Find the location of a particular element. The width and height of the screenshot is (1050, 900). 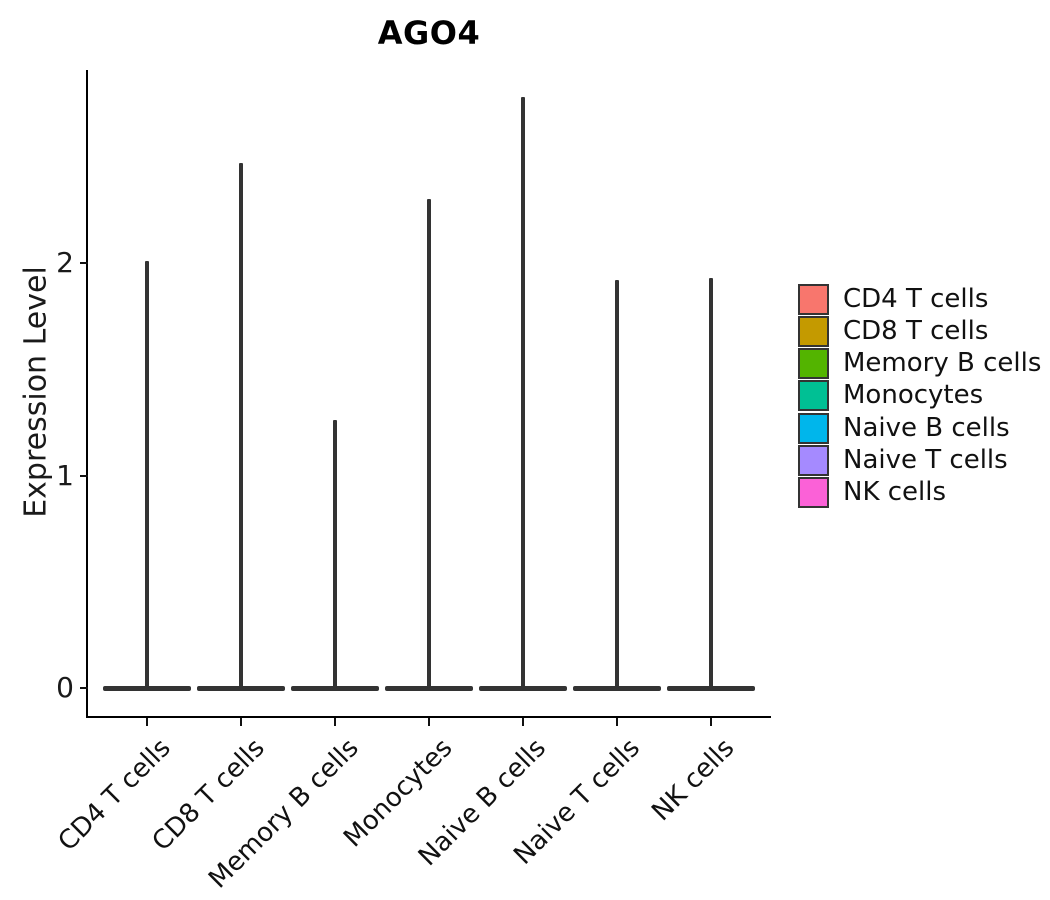

legend-label: CD8 T cells is located at coordinates (916, 330).